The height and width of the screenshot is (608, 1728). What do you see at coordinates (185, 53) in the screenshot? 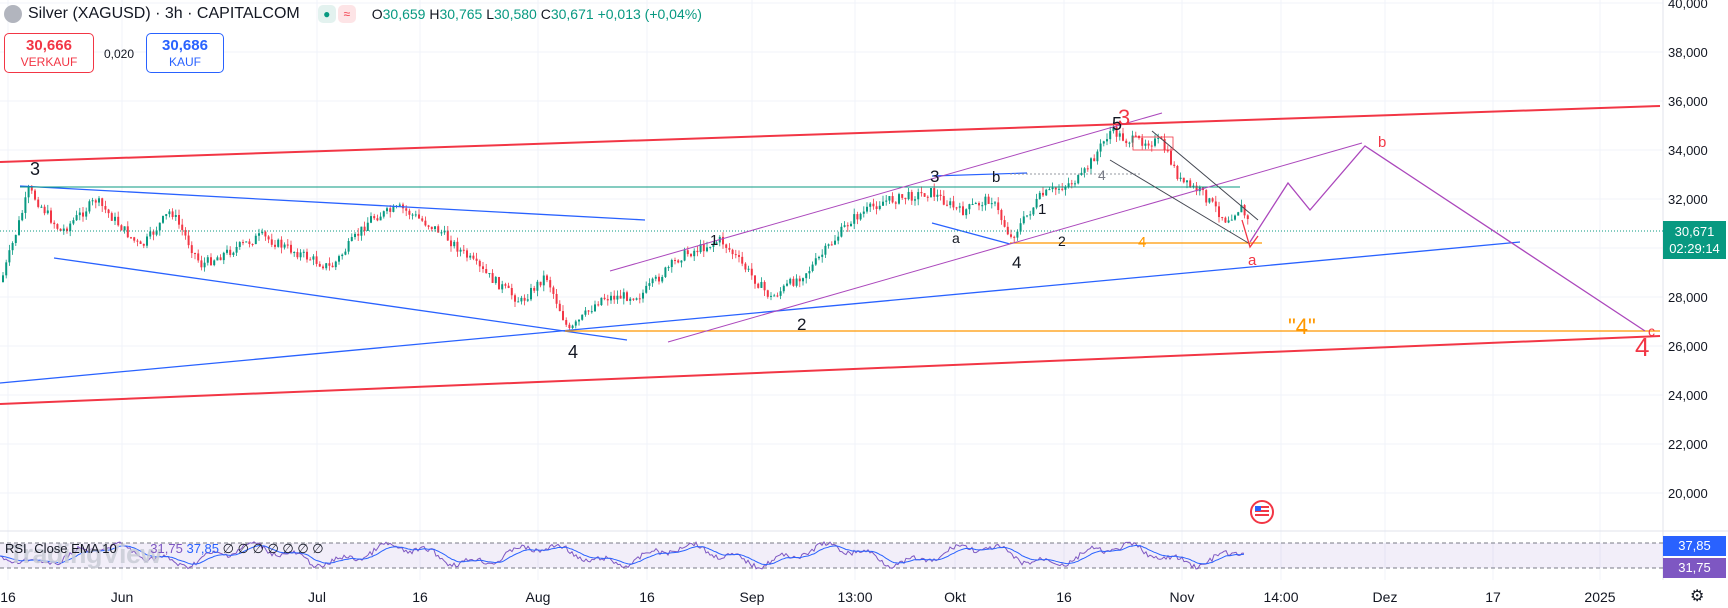
I see `buy-button: 30,686 KAUF` at bounding box center [185, 53].